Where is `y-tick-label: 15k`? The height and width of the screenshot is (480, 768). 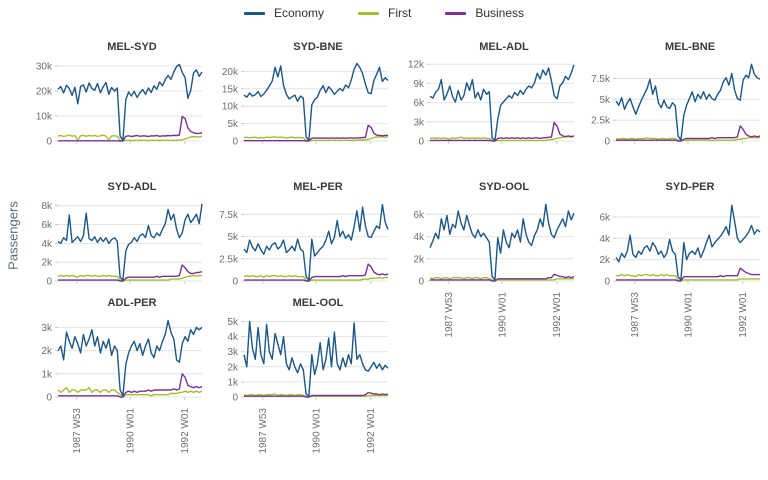
y-tick-label: 15k is located at coordinates (230, 89).